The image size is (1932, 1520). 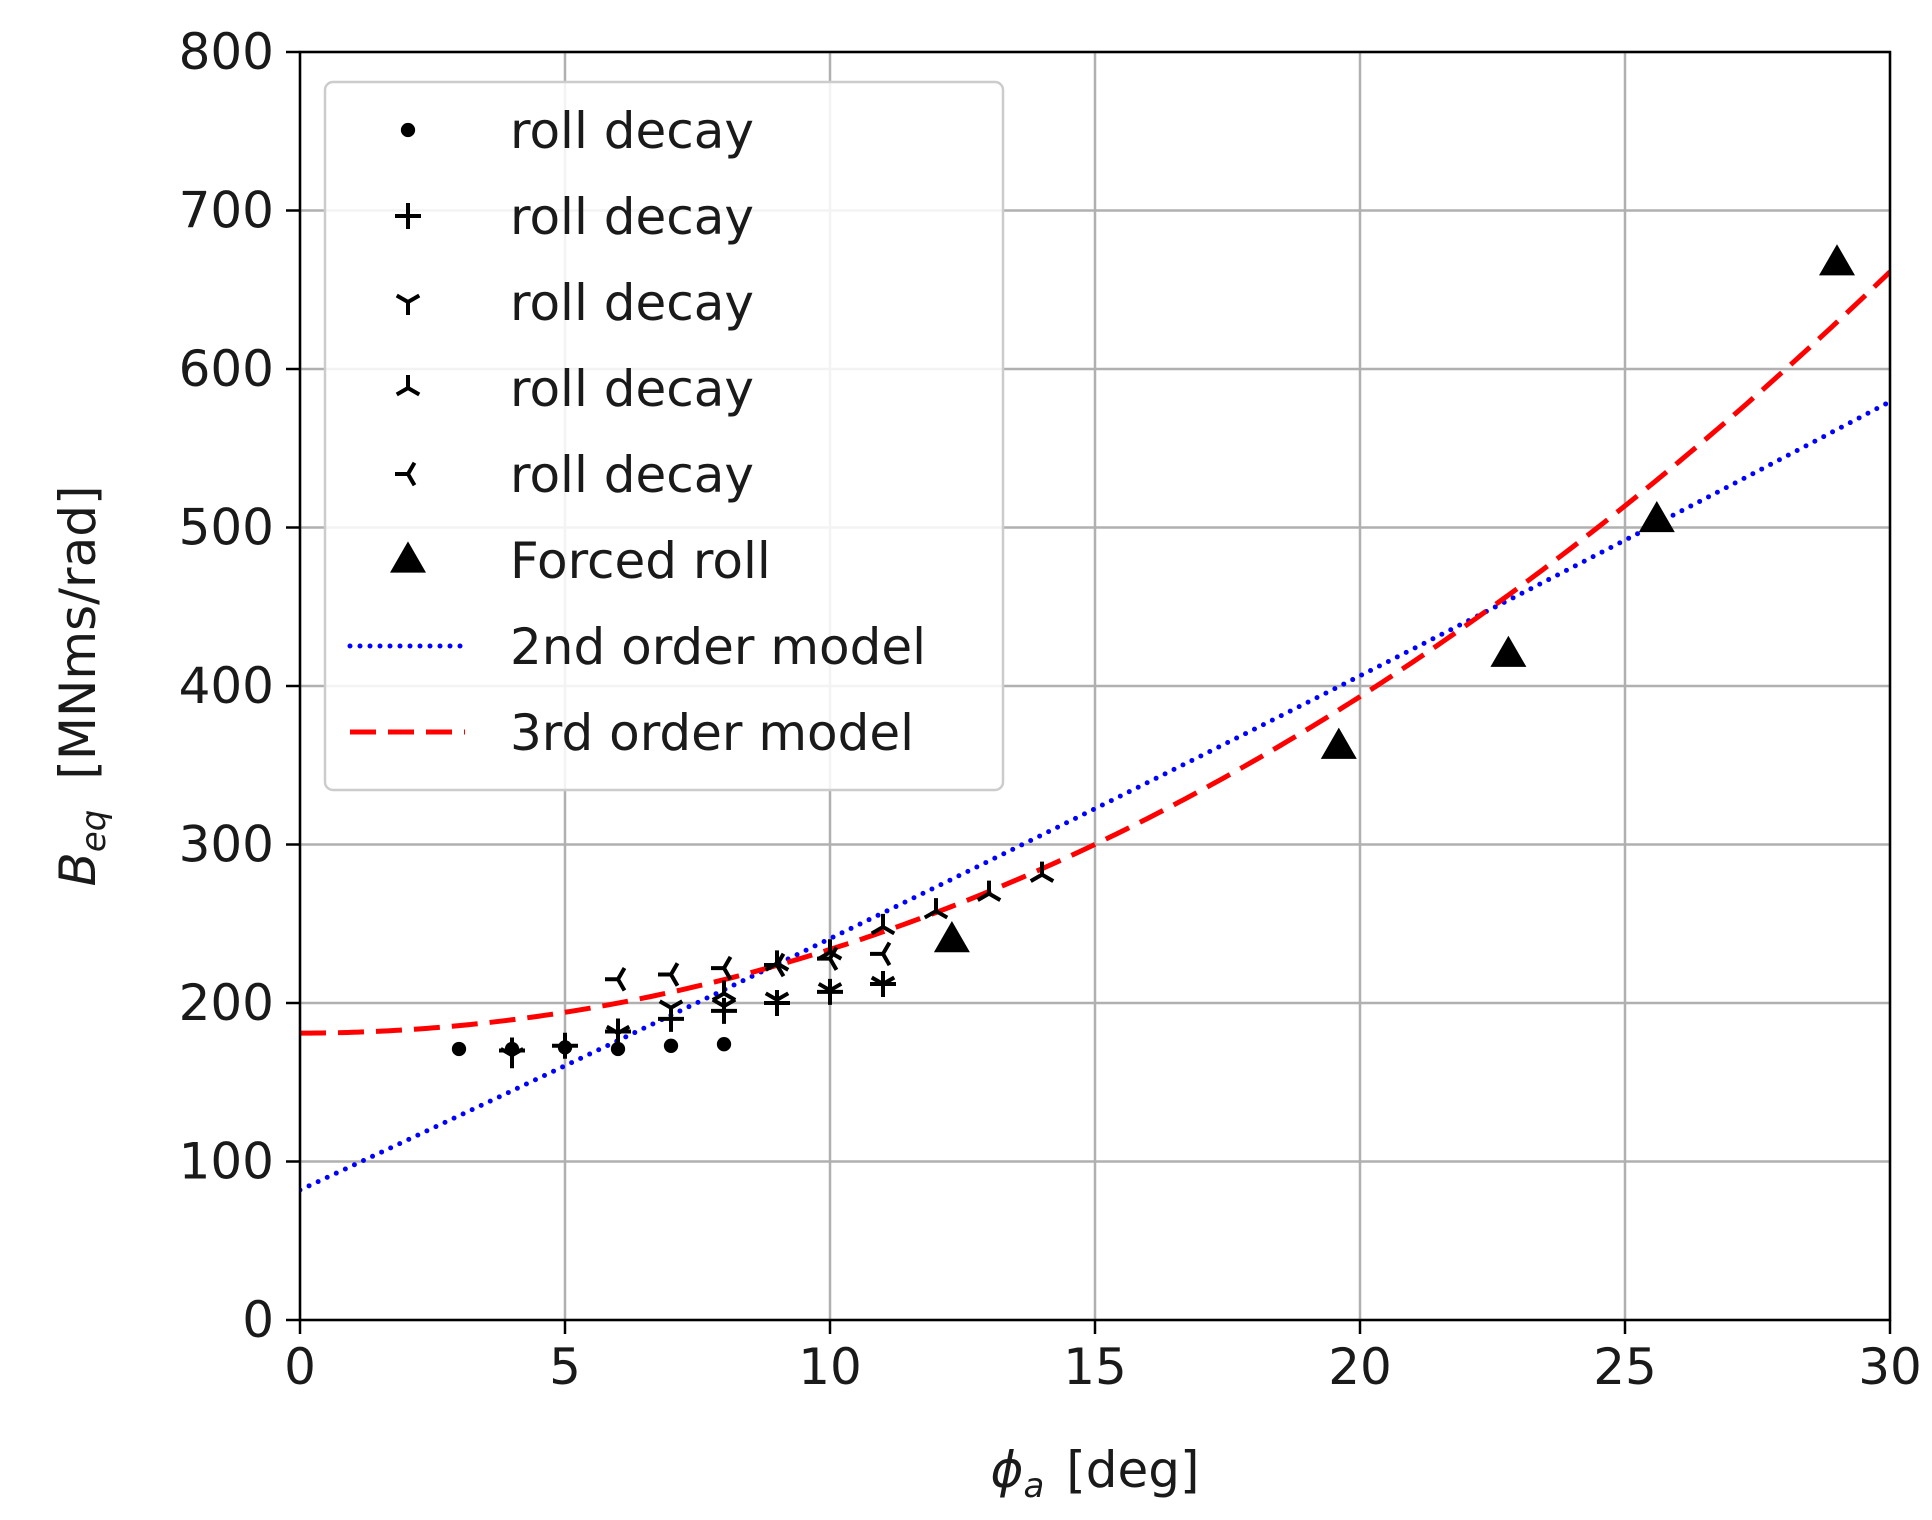 What do you see at coordinates (78, 633) in the screenshot?
I see `y-axis-unit: [MNms/rad]` at bounding box center [78, 633].